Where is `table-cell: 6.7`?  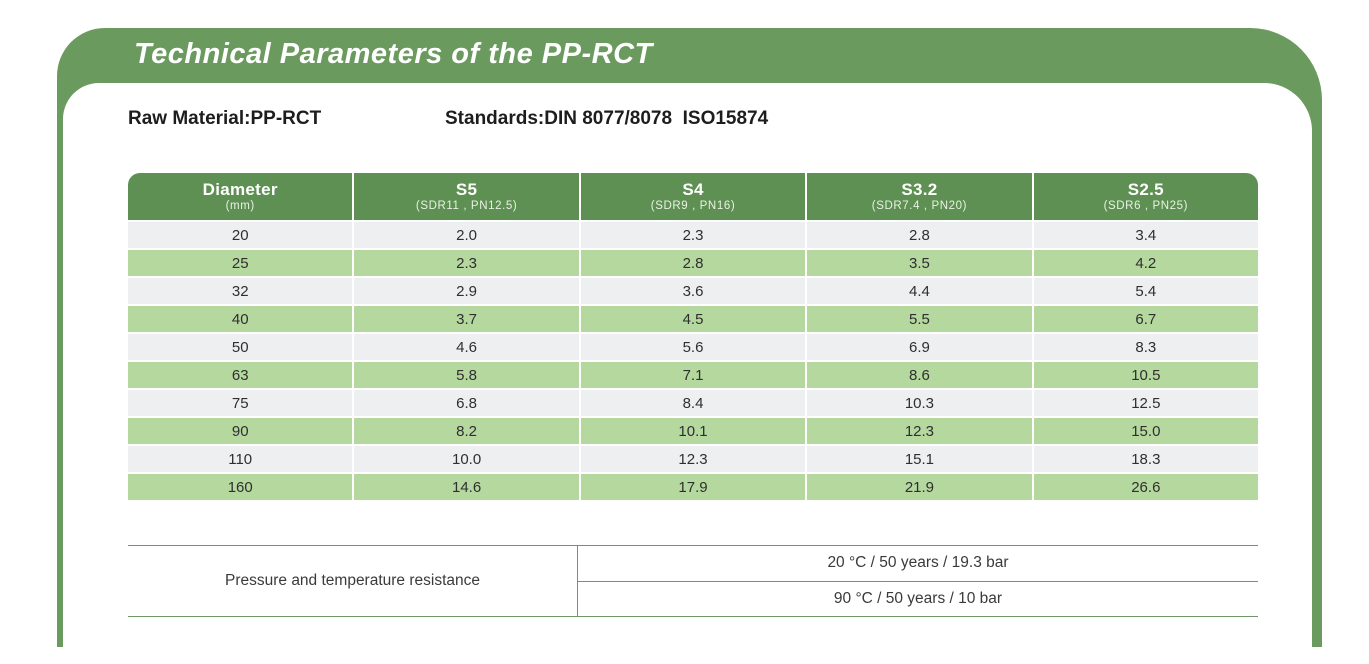 table-cell: 6.7 is located at coordinates (1144, 319).